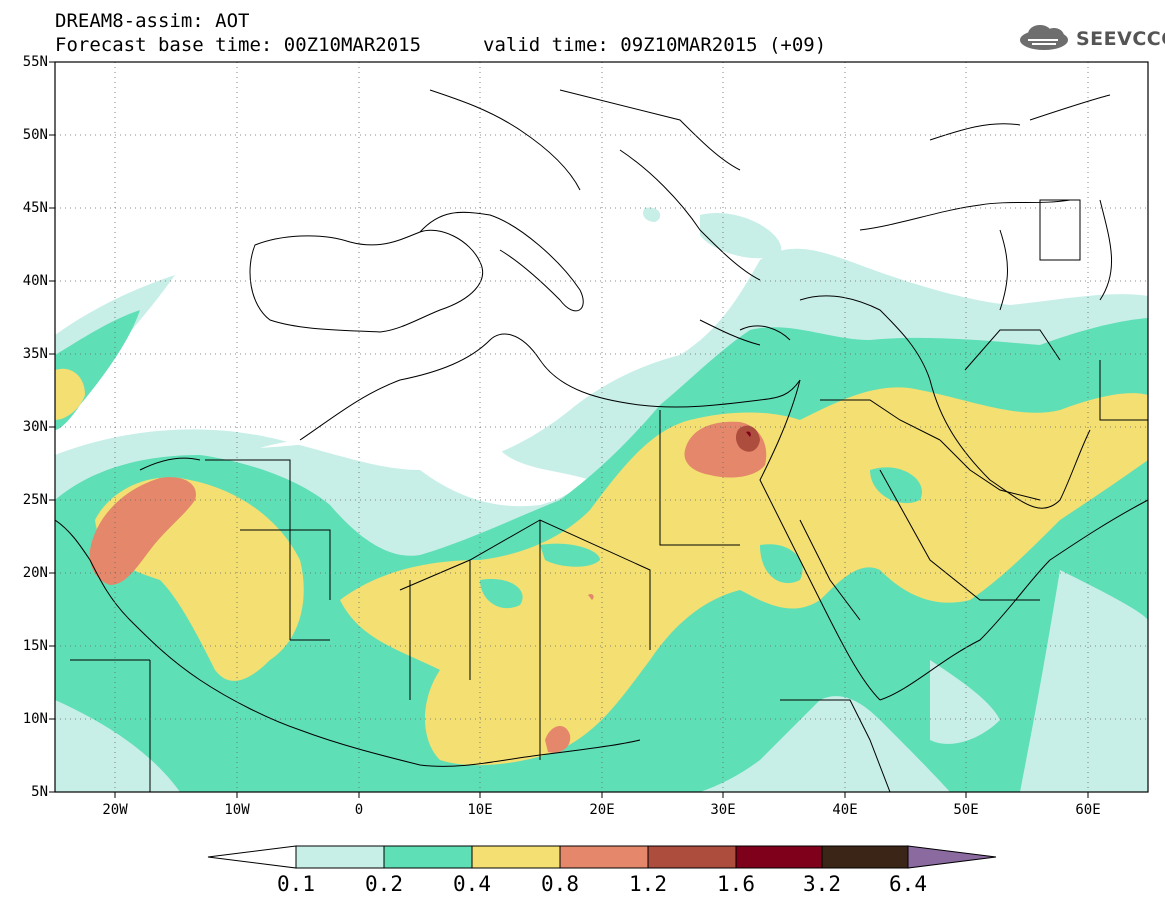  Describe the element at coordinates (908, 884) in the screenshot. I see `colorbar-label: 6.4` at that location.